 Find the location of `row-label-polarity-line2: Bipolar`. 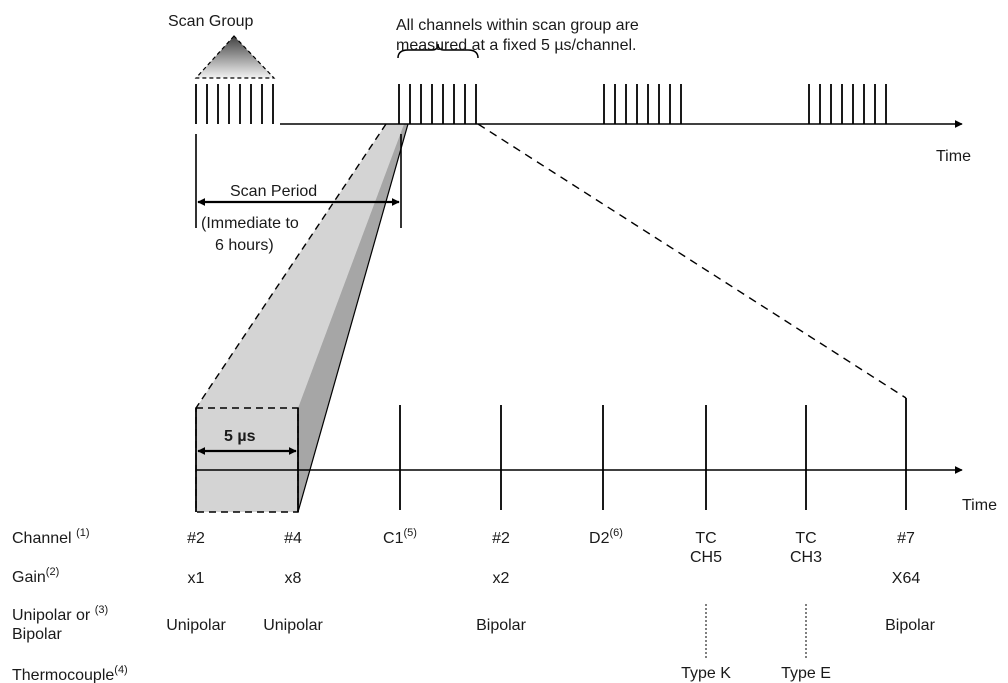

row-label-polarity-line2: Bipolar is located at coordinates (37, 634).